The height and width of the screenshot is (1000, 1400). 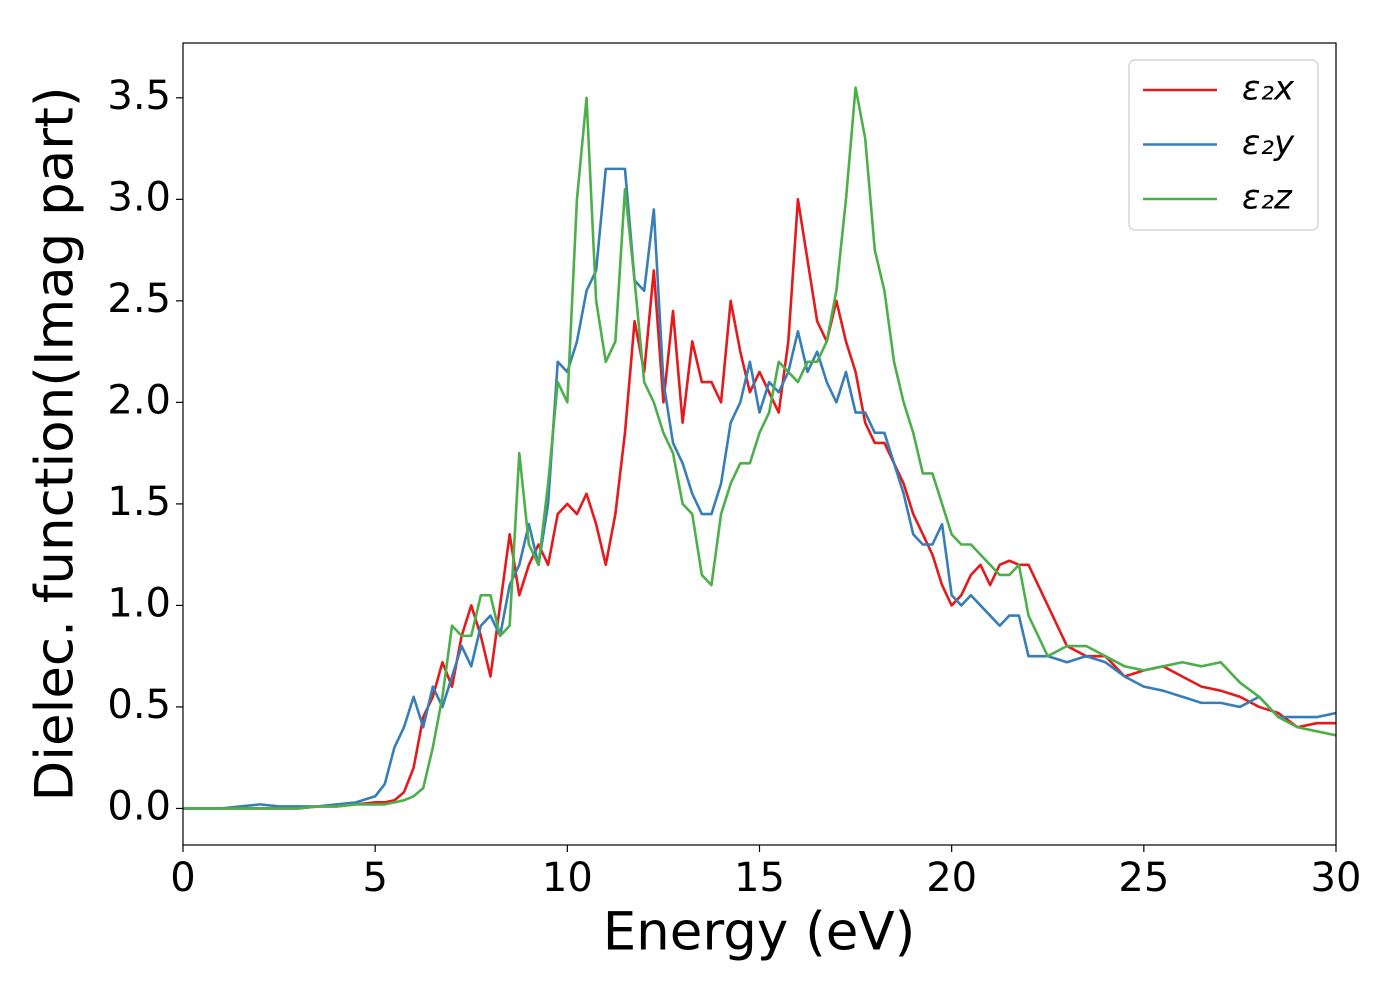 I want to click on y-tick-label: 3.5, so click(x=139, y=96).